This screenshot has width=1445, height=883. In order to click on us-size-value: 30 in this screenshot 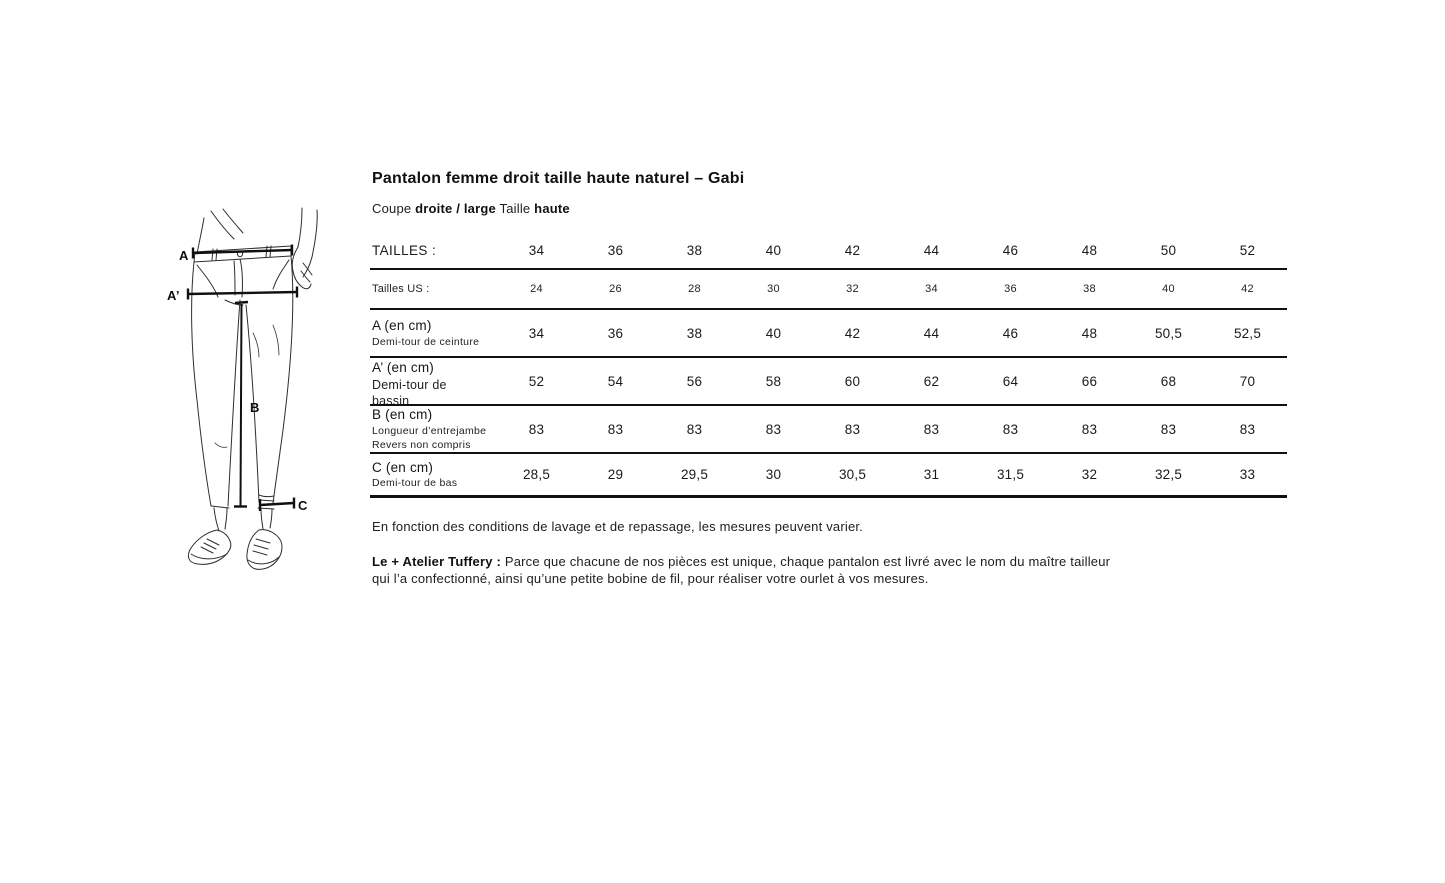, I will do `click(773, 289)`.